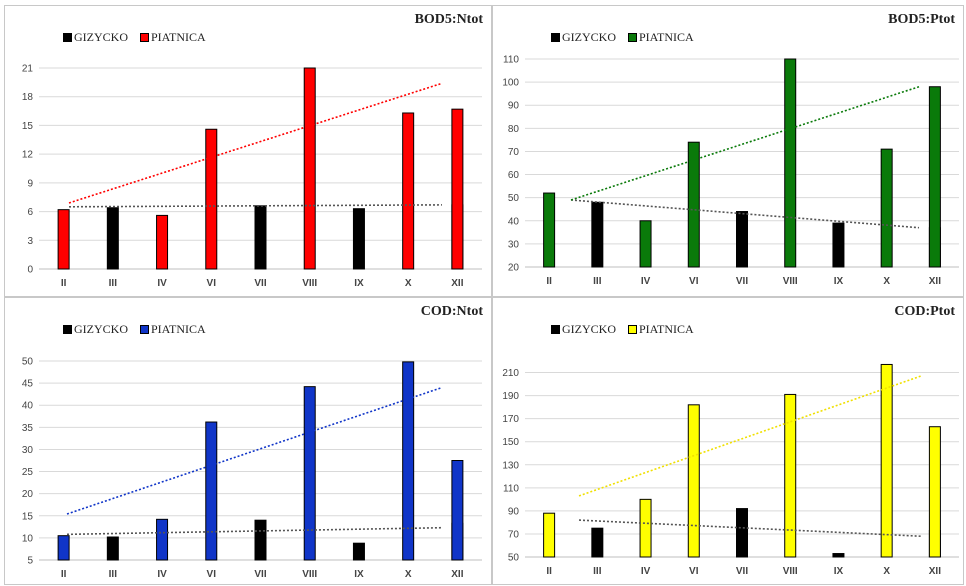 This screenshot has width=966, height=586. I want to click on y-tick-label: 12, so click(28, 155).